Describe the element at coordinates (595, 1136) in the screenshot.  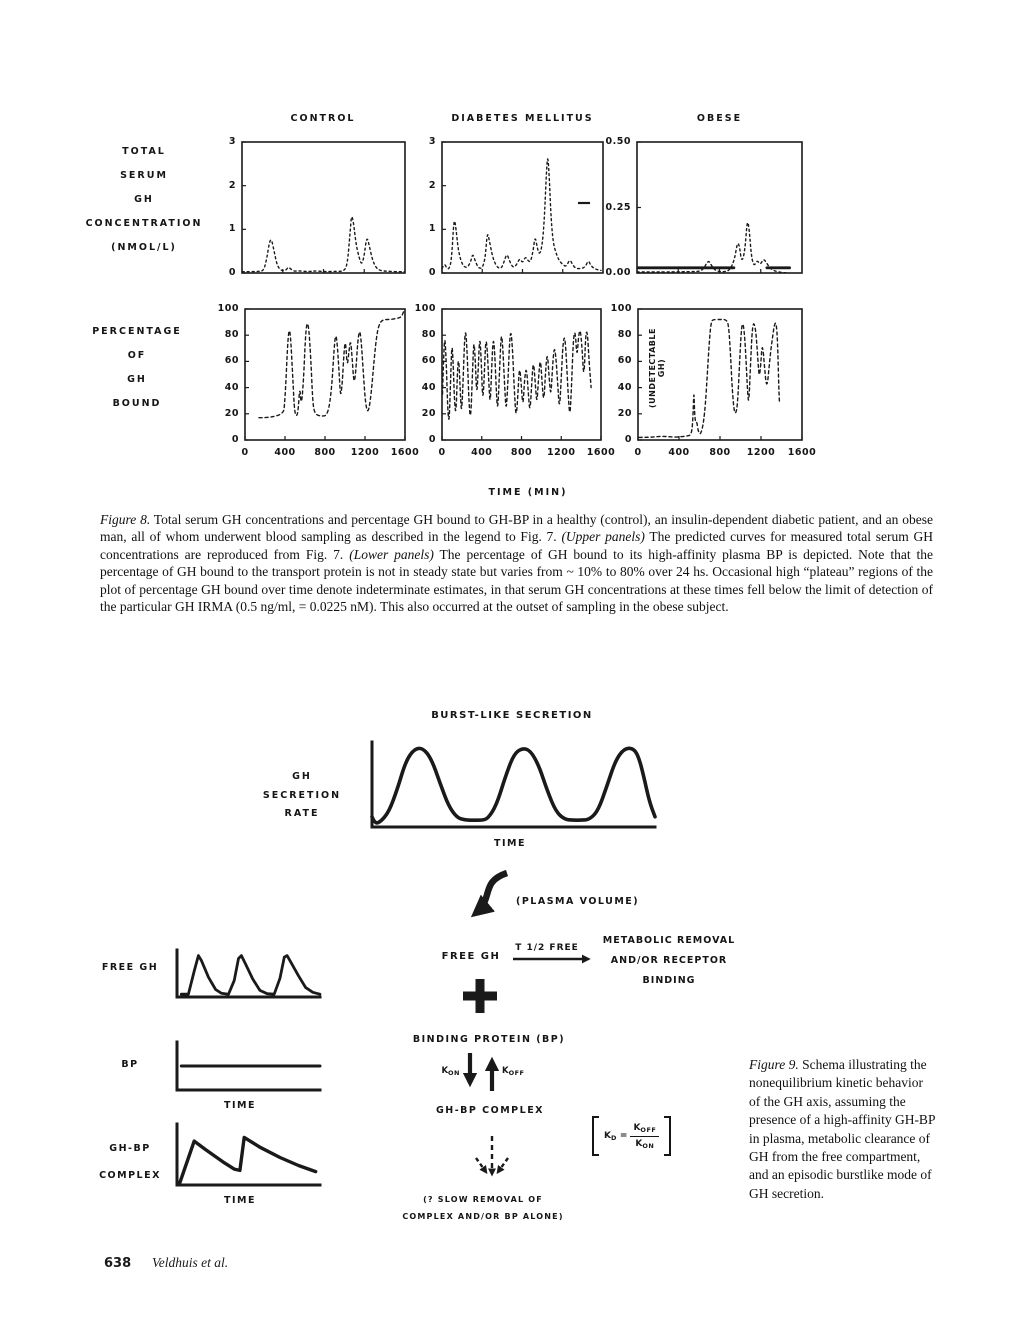
I see `bracket-left` at that location.